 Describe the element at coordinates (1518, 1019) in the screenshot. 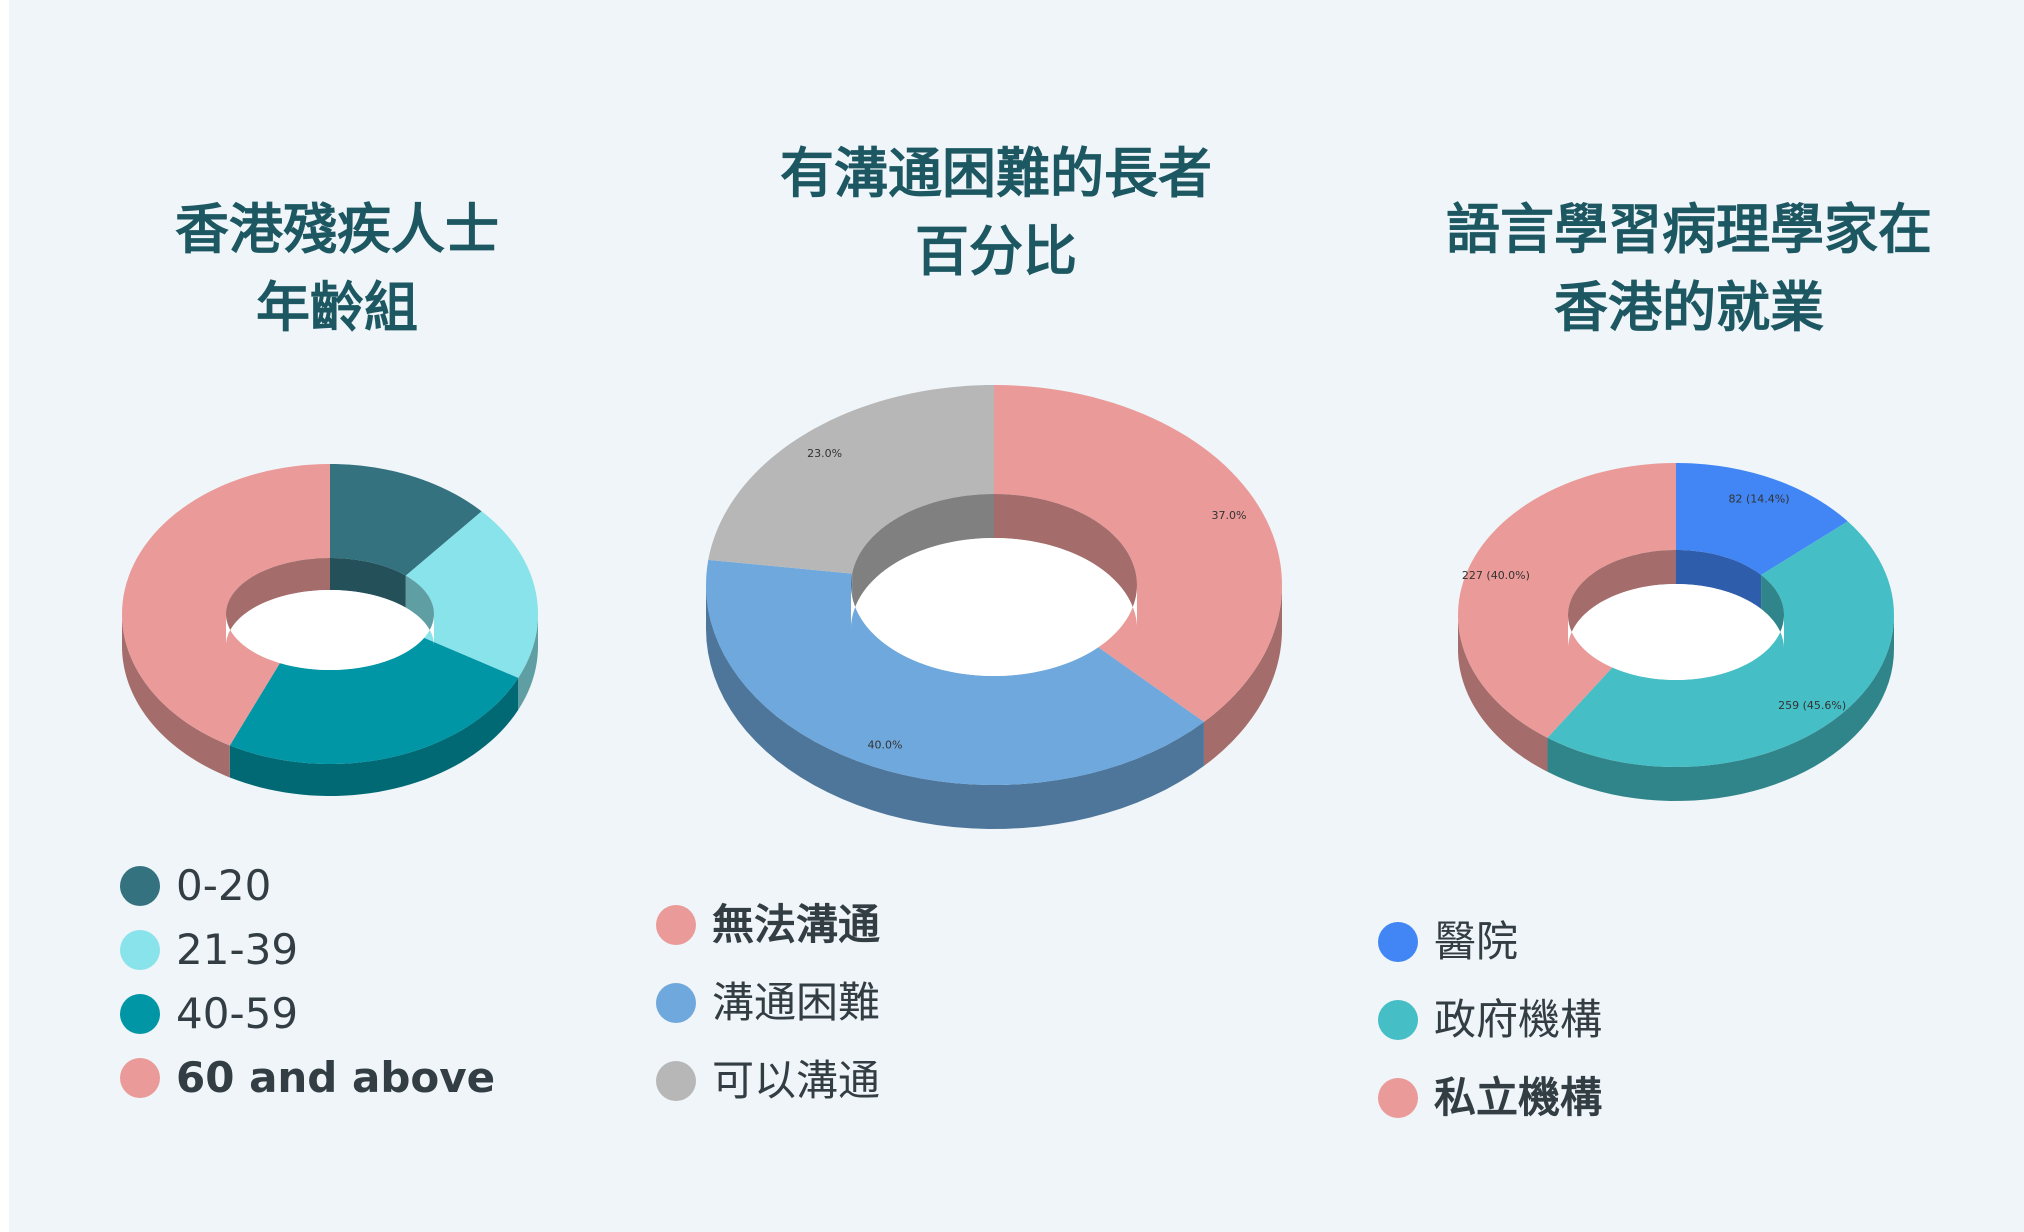

I see `legend-label: 政府機構` at that location.